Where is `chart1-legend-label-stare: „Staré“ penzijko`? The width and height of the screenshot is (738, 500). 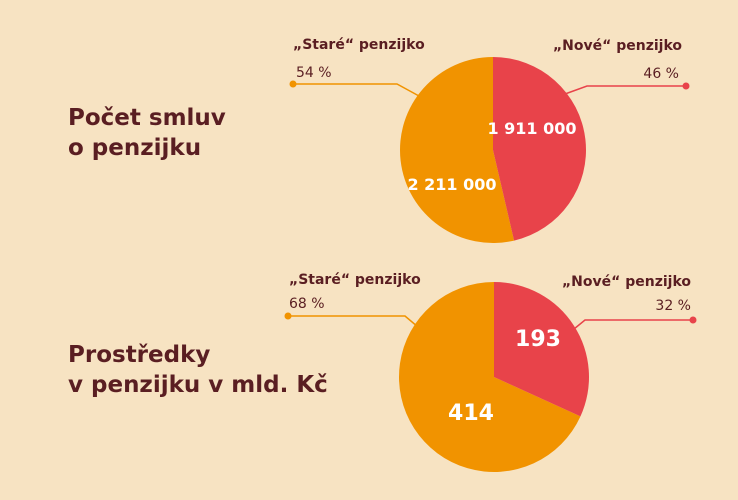
chart1-legend-label-stare: „Staré“ penzijko is located at coordinates (359, 45).